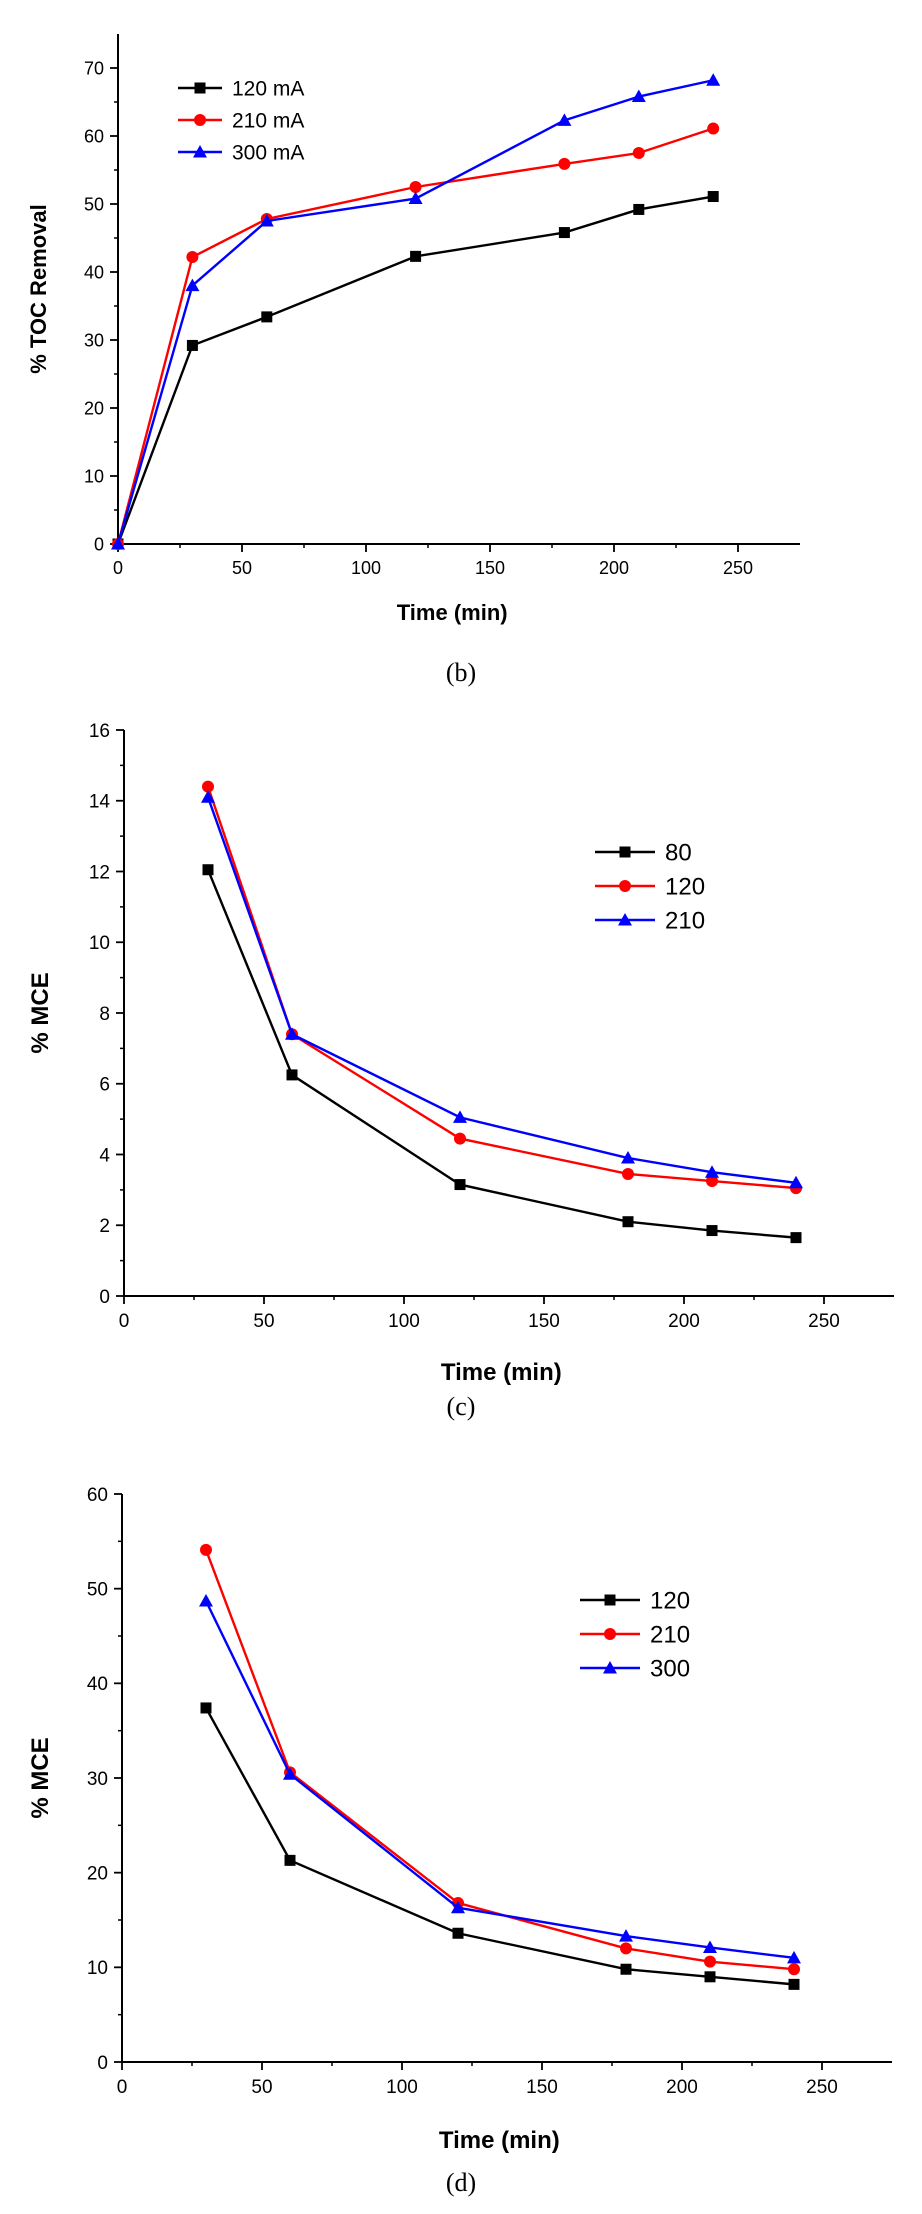  What do you see at coordinates (635, 1601) in the screenshot?
I see `legend-entry: 120` at bounding box center [635, 1601].